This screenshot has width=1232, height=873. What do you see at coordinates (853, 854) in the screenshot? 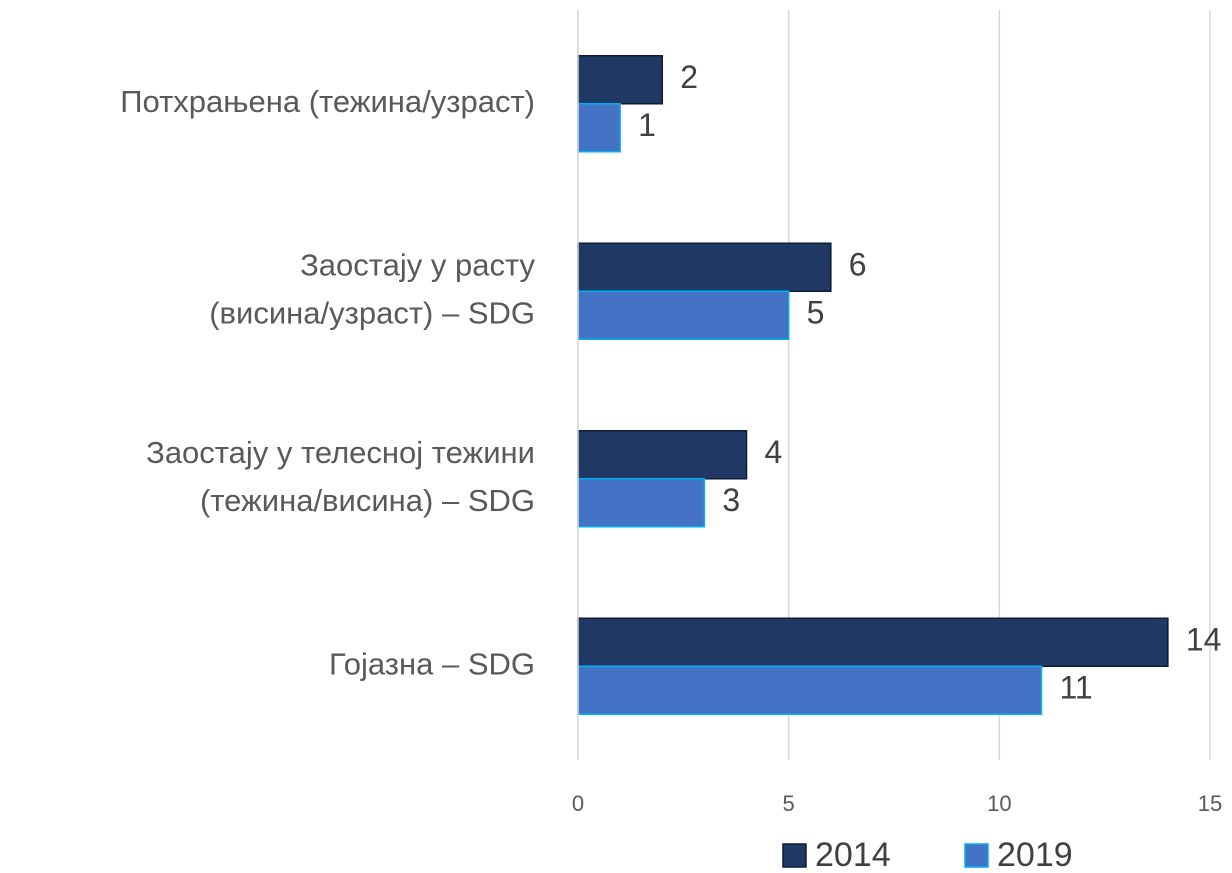
I see `legend-label: 2014` at bounding box center [853, 854].